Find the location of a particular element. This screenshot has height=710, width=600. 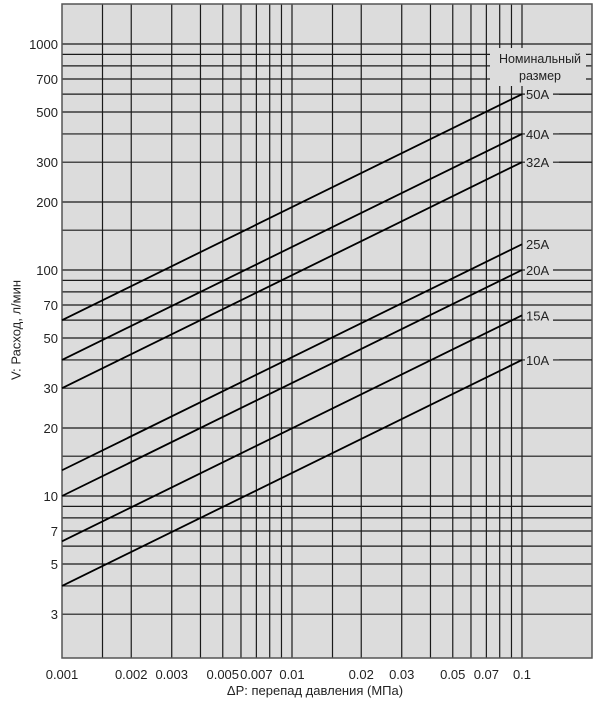

x-tick-label: 0.03 is located at coordinates (401, 674).